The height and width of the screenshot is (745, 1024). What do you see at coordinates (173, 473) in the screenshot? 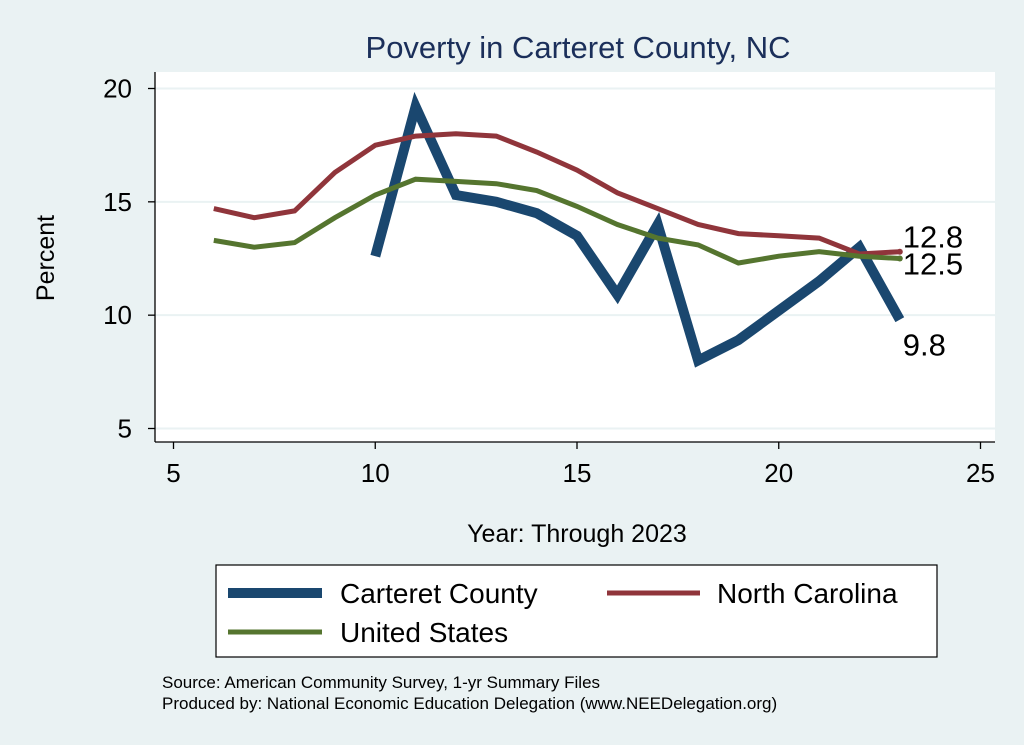
I see `x-tick-label-5: 5` at bounding box center [173, 473].